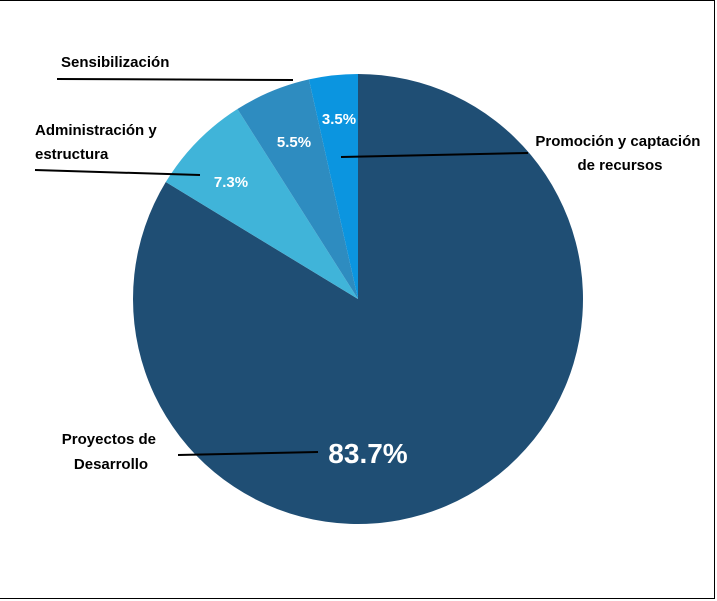 The width and height of the screenshot is (717, 601). What do you see at coordinates (367, 453) in the screenshot?
I see `slice-value-label-proyectos: 83.7%` at bounding box center [367, 453].